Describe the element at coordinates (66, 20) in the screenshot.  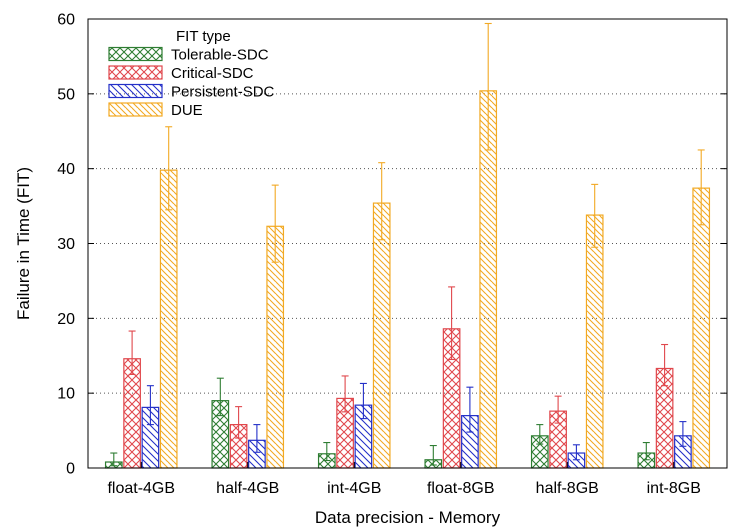
I see `y-tick-label: 60` at that location.